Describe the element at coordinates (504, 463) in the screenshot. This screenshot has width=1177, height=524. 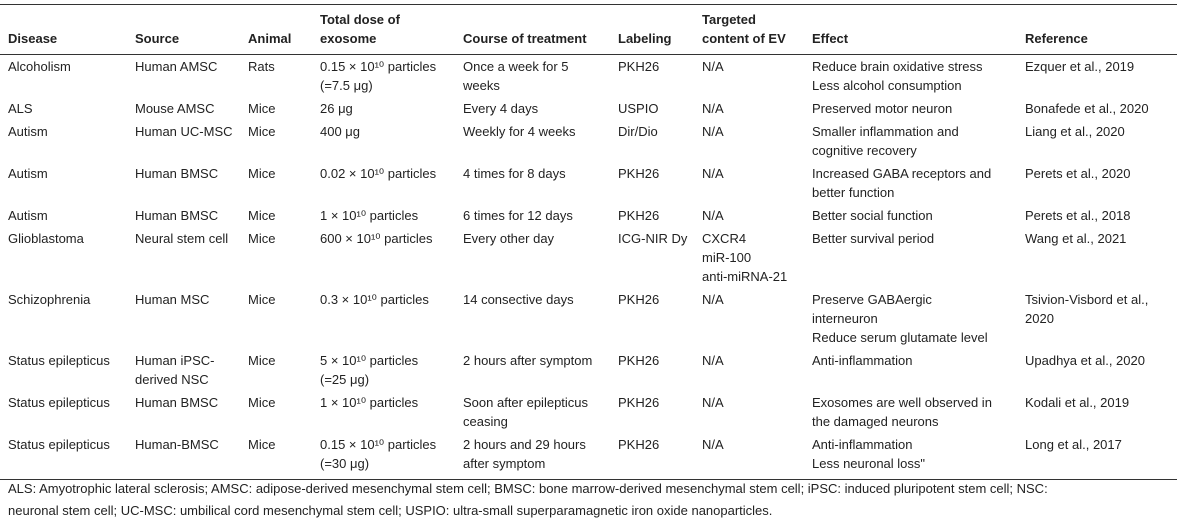
I see `cell-line: after symptom` at that location.